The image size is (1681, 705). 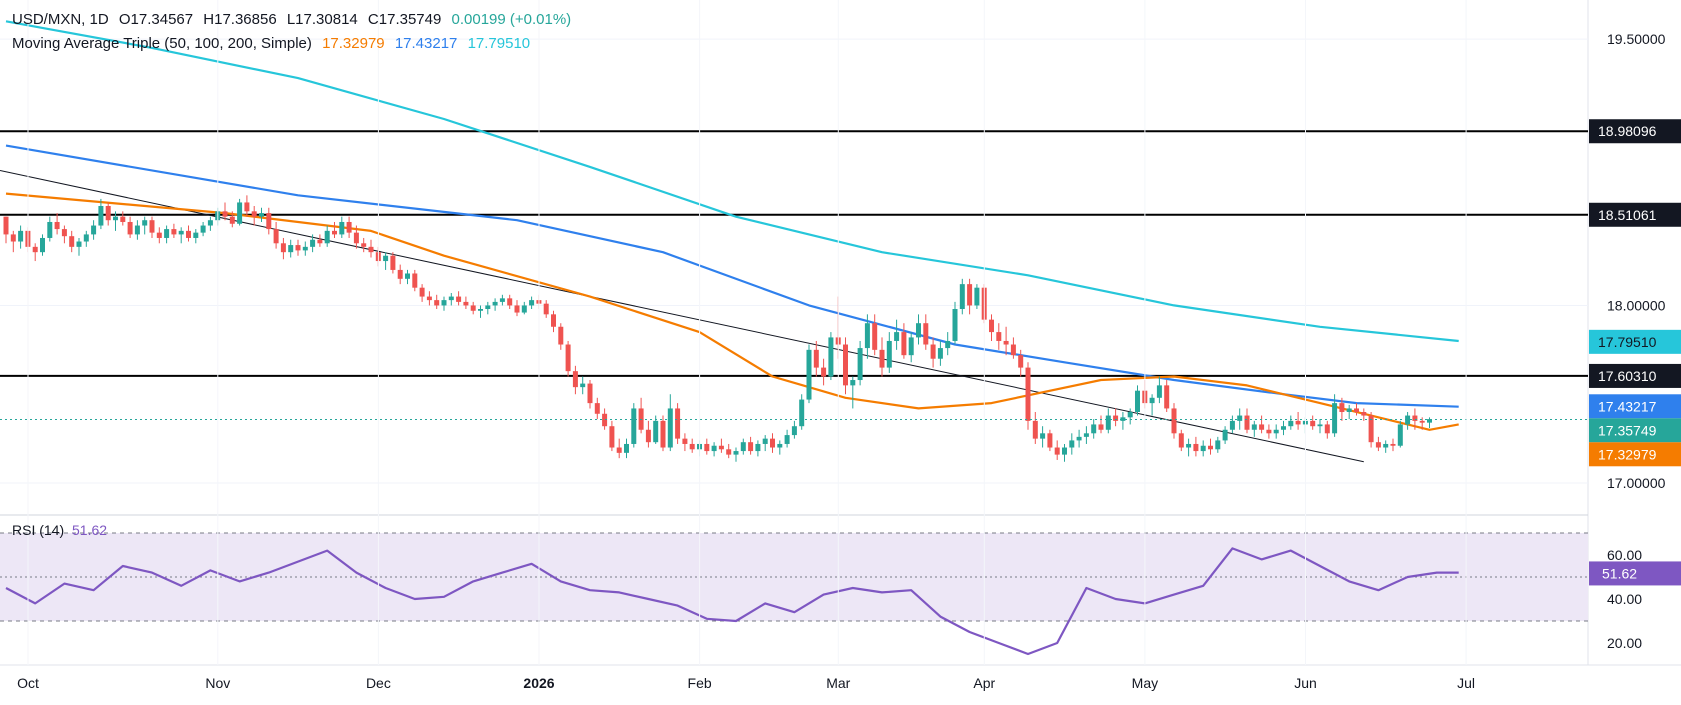 I want to click on high-value: H17.36856, so click(x=240, y=19).